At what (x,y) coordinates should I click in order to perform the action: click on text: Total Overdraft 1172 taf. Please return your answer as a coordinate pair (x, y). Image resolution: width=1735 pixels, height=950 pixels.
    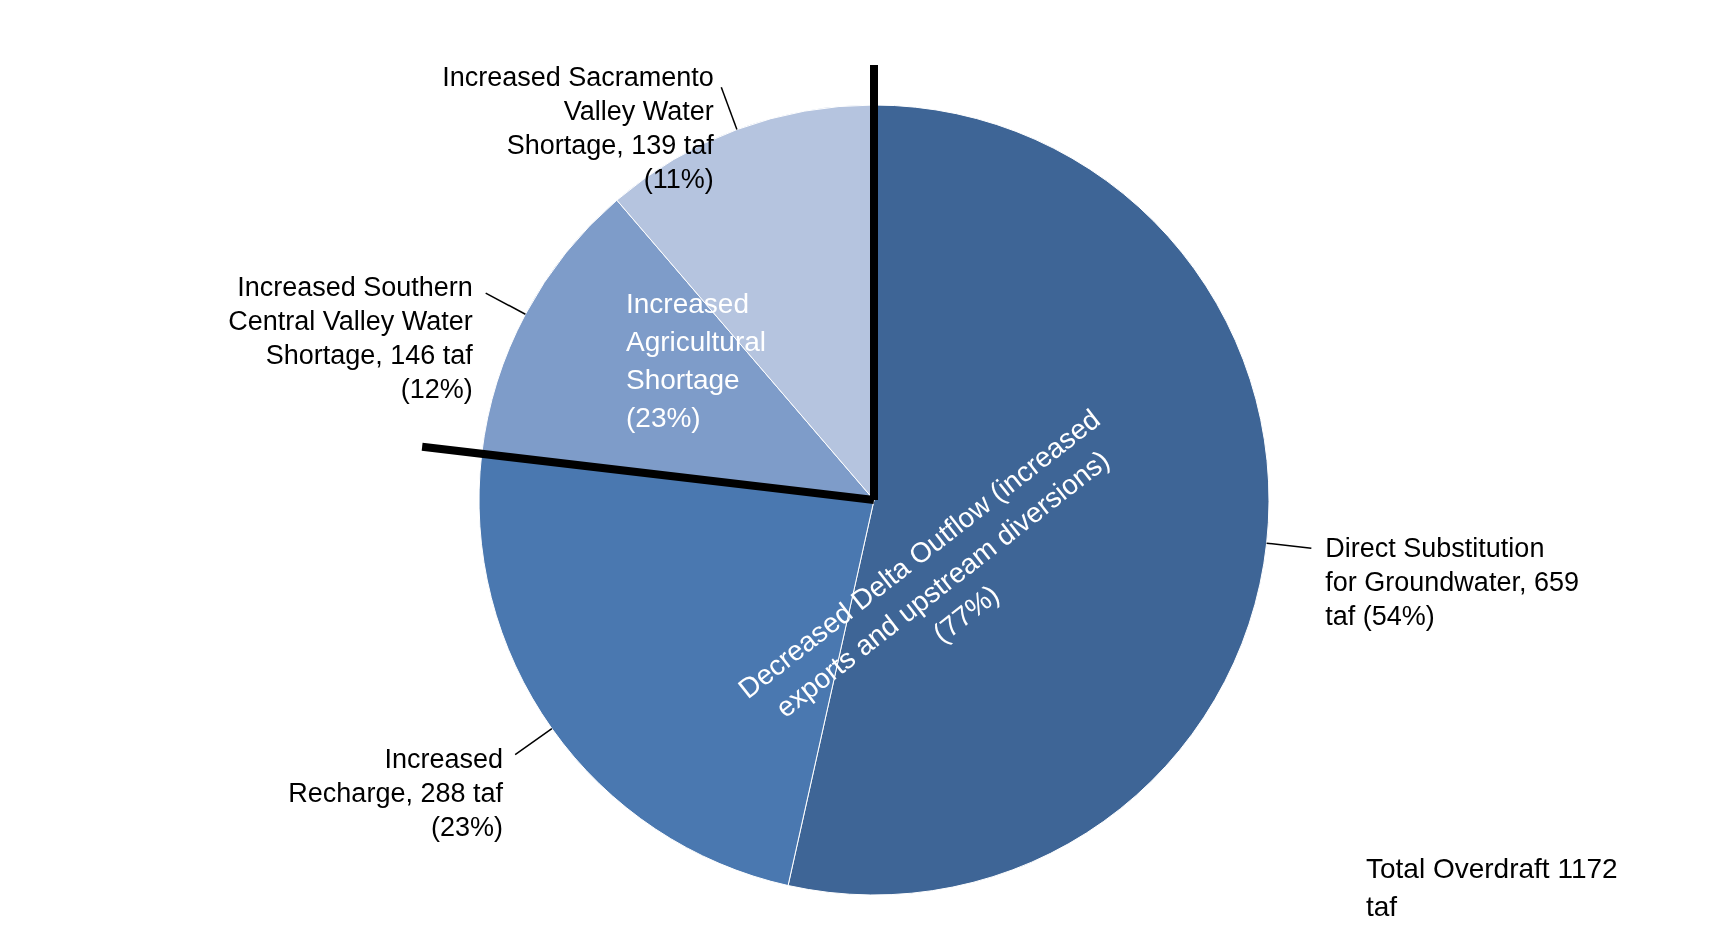
    Looking at the image, I should click on (1492, 887).